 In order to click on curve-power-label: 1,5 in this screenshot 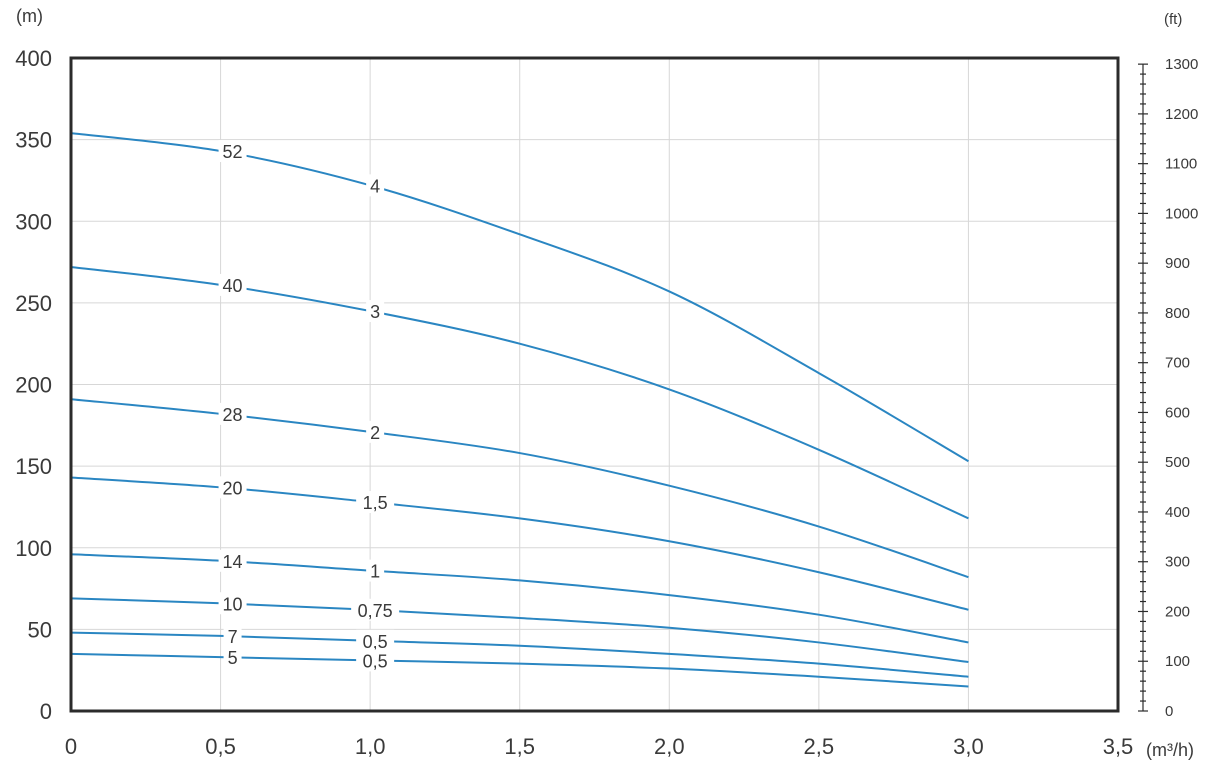, I will do `click(375, 503)`.